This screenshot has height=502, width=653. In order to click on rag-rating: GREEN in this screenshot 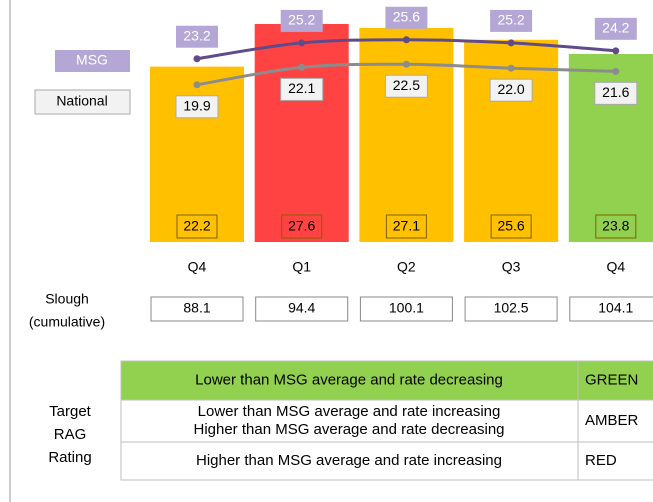, I will do `click(611, 379)`.